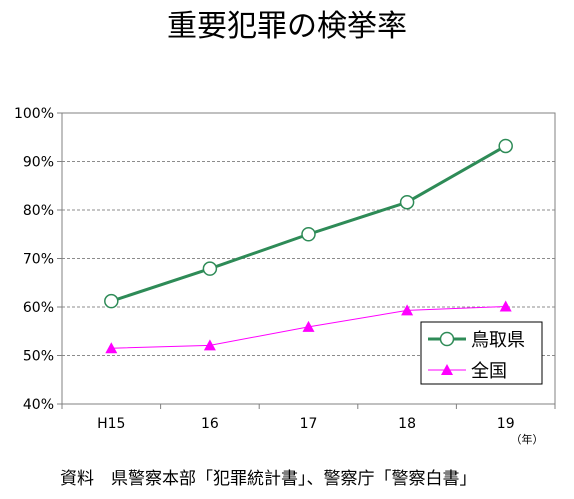 This screenshot has height=499, width=574. What do you see at coordinates (38, 405) in the screenshot?
I see `y-tick-label: 40%` at bounding box center [38, 405].